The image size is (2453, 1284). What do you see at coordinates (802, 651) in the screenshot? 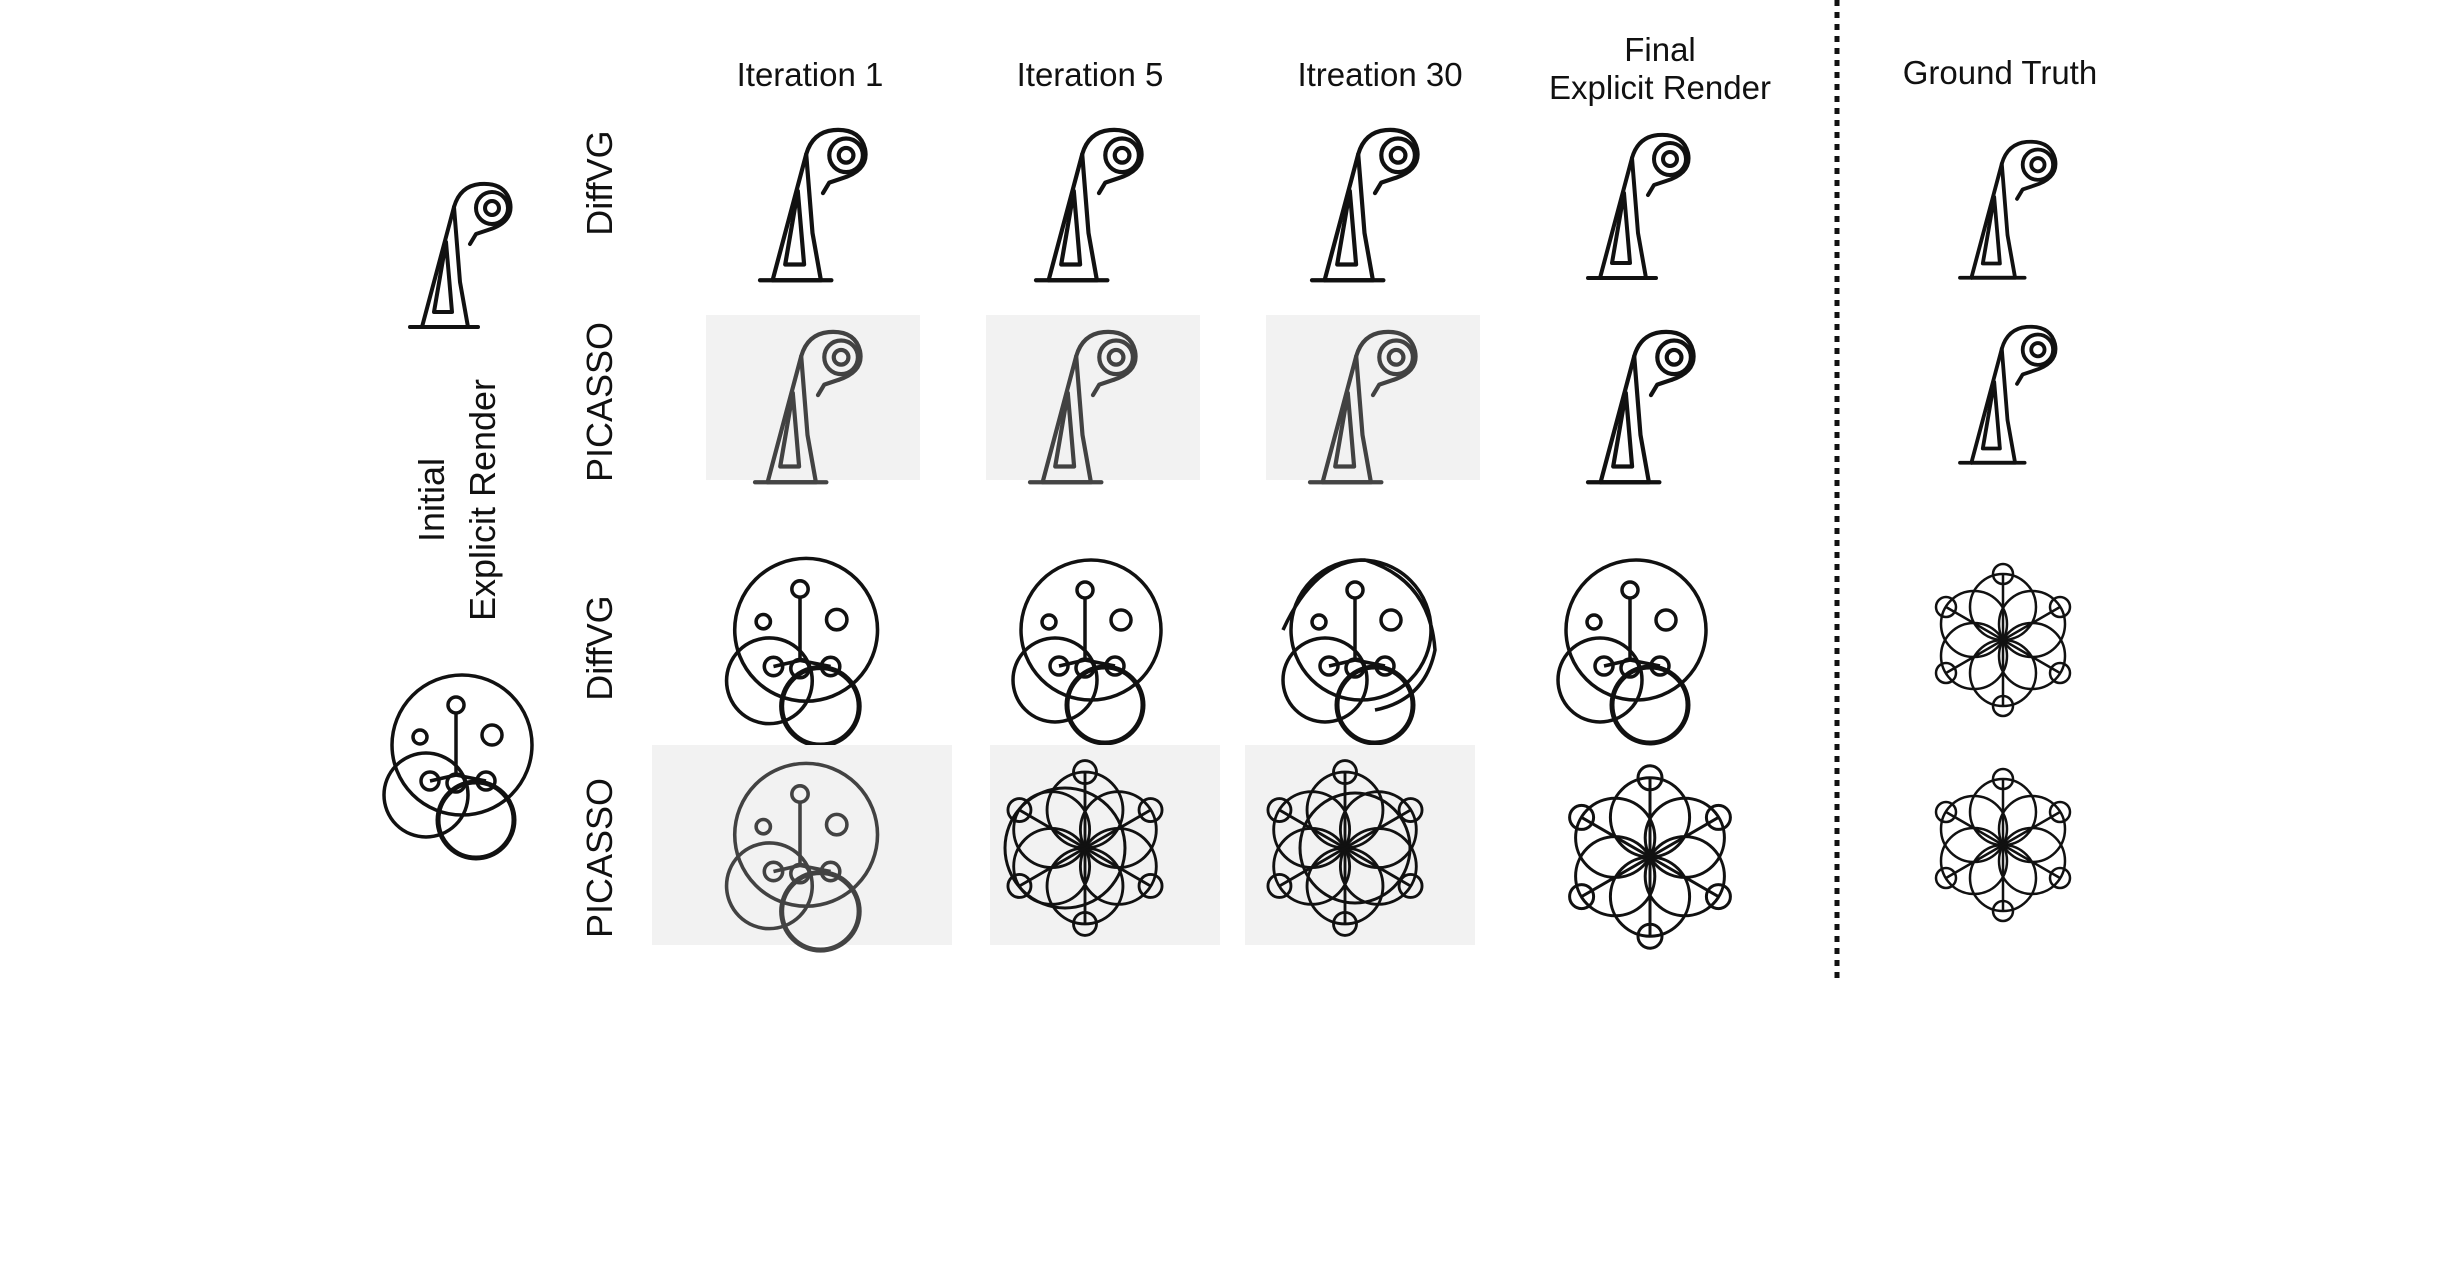
I see `diffvg-circles-iter1` at bounding box center [802, 651].